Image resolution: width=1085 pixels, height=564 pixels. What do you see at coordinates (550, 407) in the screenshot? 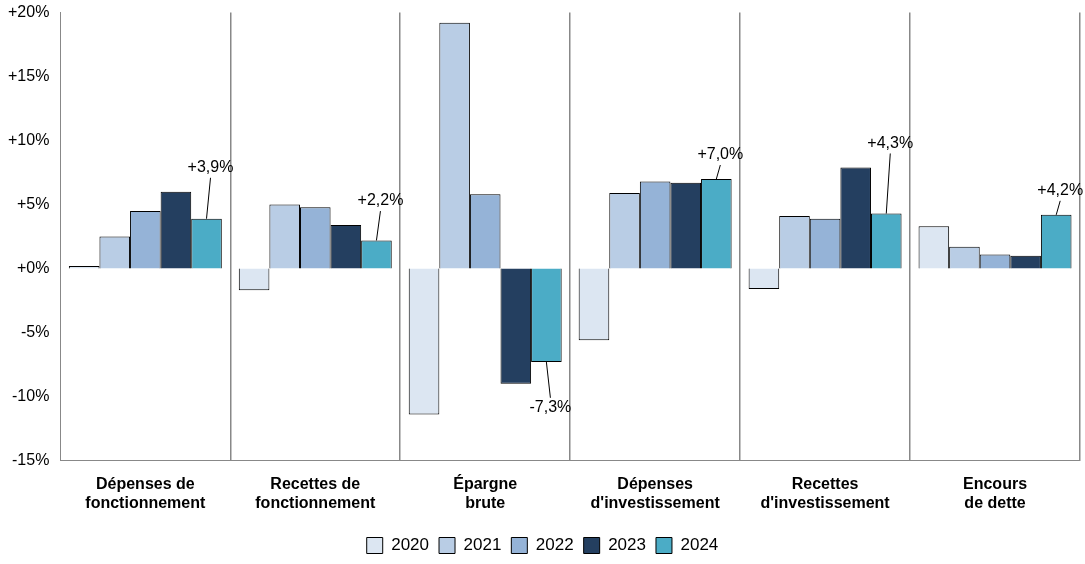
I see `data-label: -7,3%` at bounding box center [550, 407].